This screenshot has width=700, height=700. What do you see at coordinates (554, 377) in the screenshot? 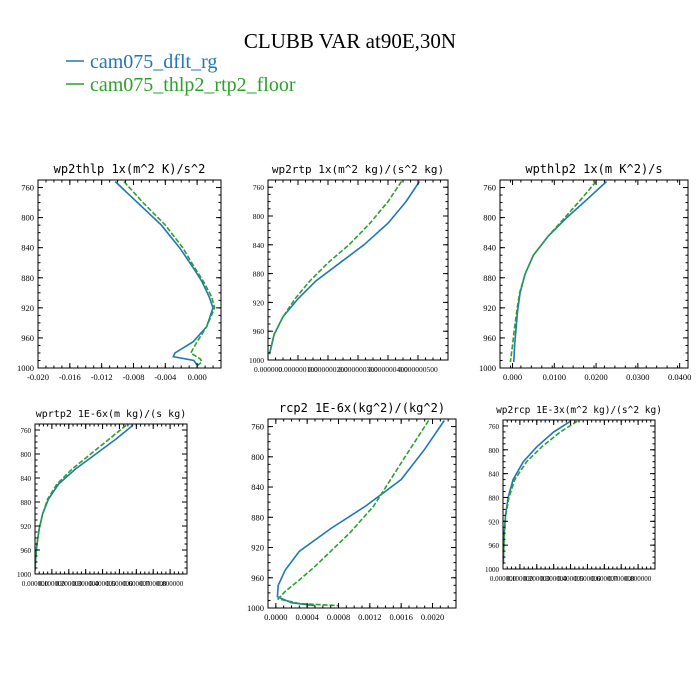
I see `x-tick-label: 0.0100` at bounding box center [554, 377].